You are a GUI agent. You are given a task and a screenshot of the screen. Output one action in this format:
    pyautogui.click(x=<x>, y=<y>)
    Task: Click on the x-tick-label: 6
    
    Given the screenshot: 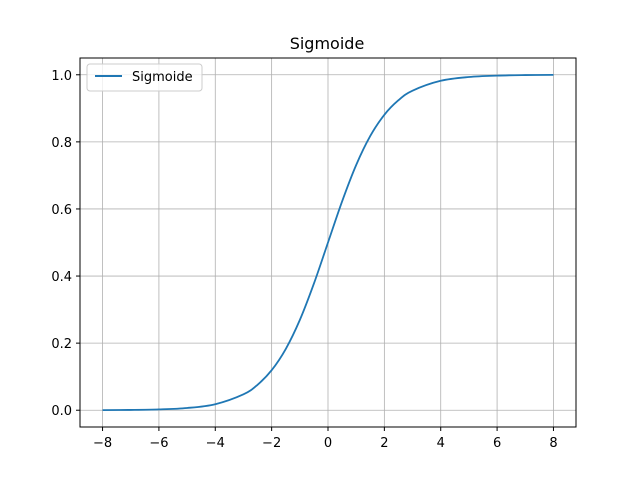 What is the action you would take?
    pyautogui.click(x=497, y=443)
    